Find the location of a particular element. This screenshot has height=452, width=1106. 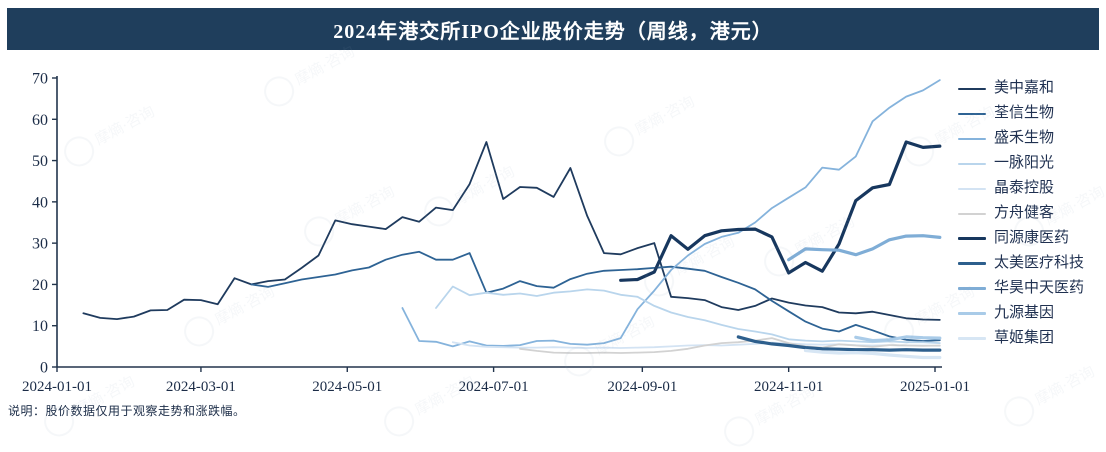

series-line-草姬集团 is located at coordinates (872, 354).